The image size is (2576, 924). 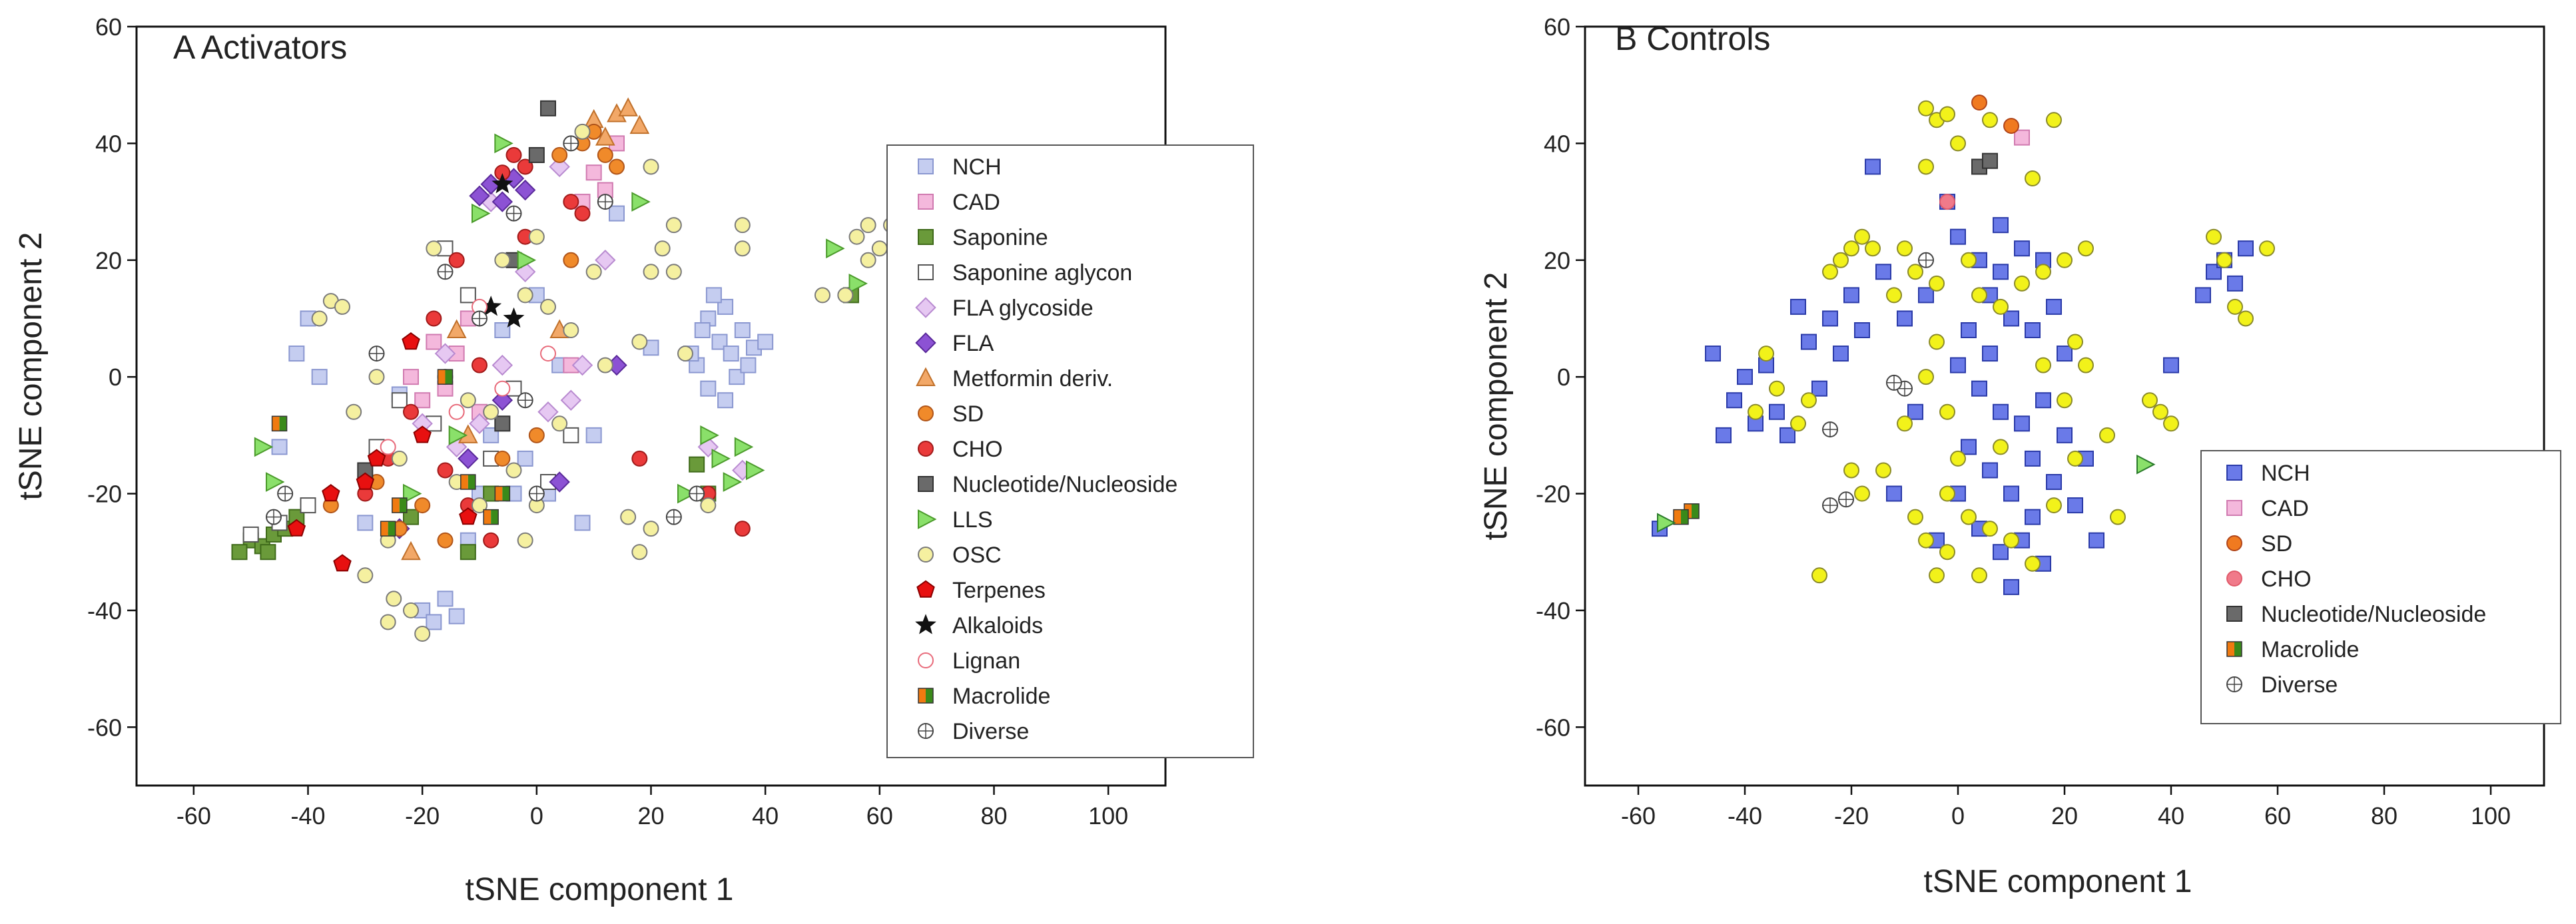 What do you see at coordinates (456, 260) in the screenshot?
I see `panel-a-point-cho` at bounding box center [456, 260].